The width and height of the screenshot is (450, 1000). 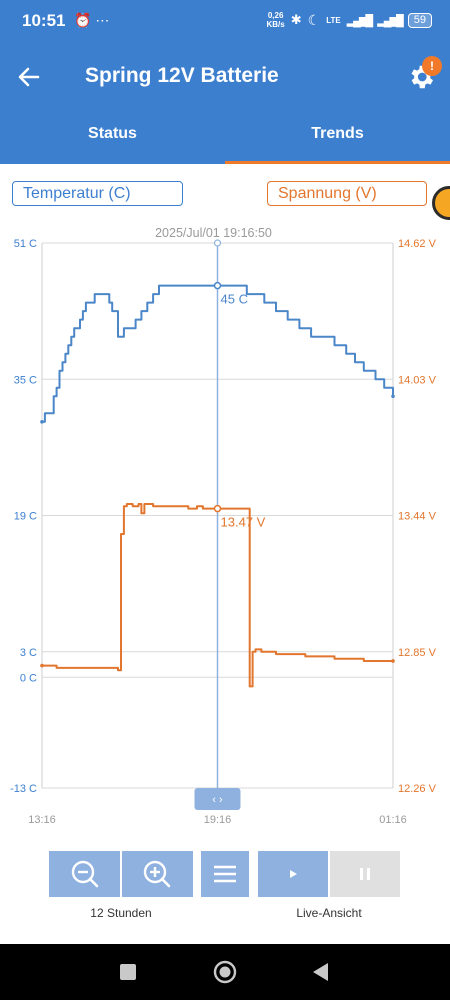 I want to click on page-title: Spring 12V Batterie, so click(x=182, y=75).